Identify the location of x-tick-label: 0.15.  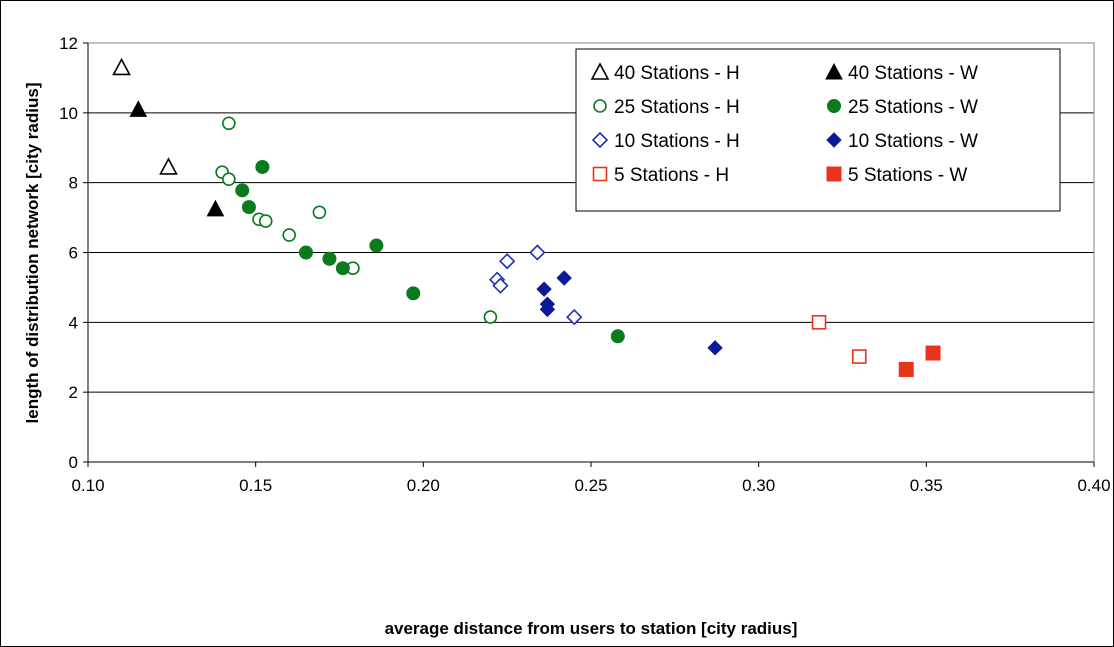
(255, 485).